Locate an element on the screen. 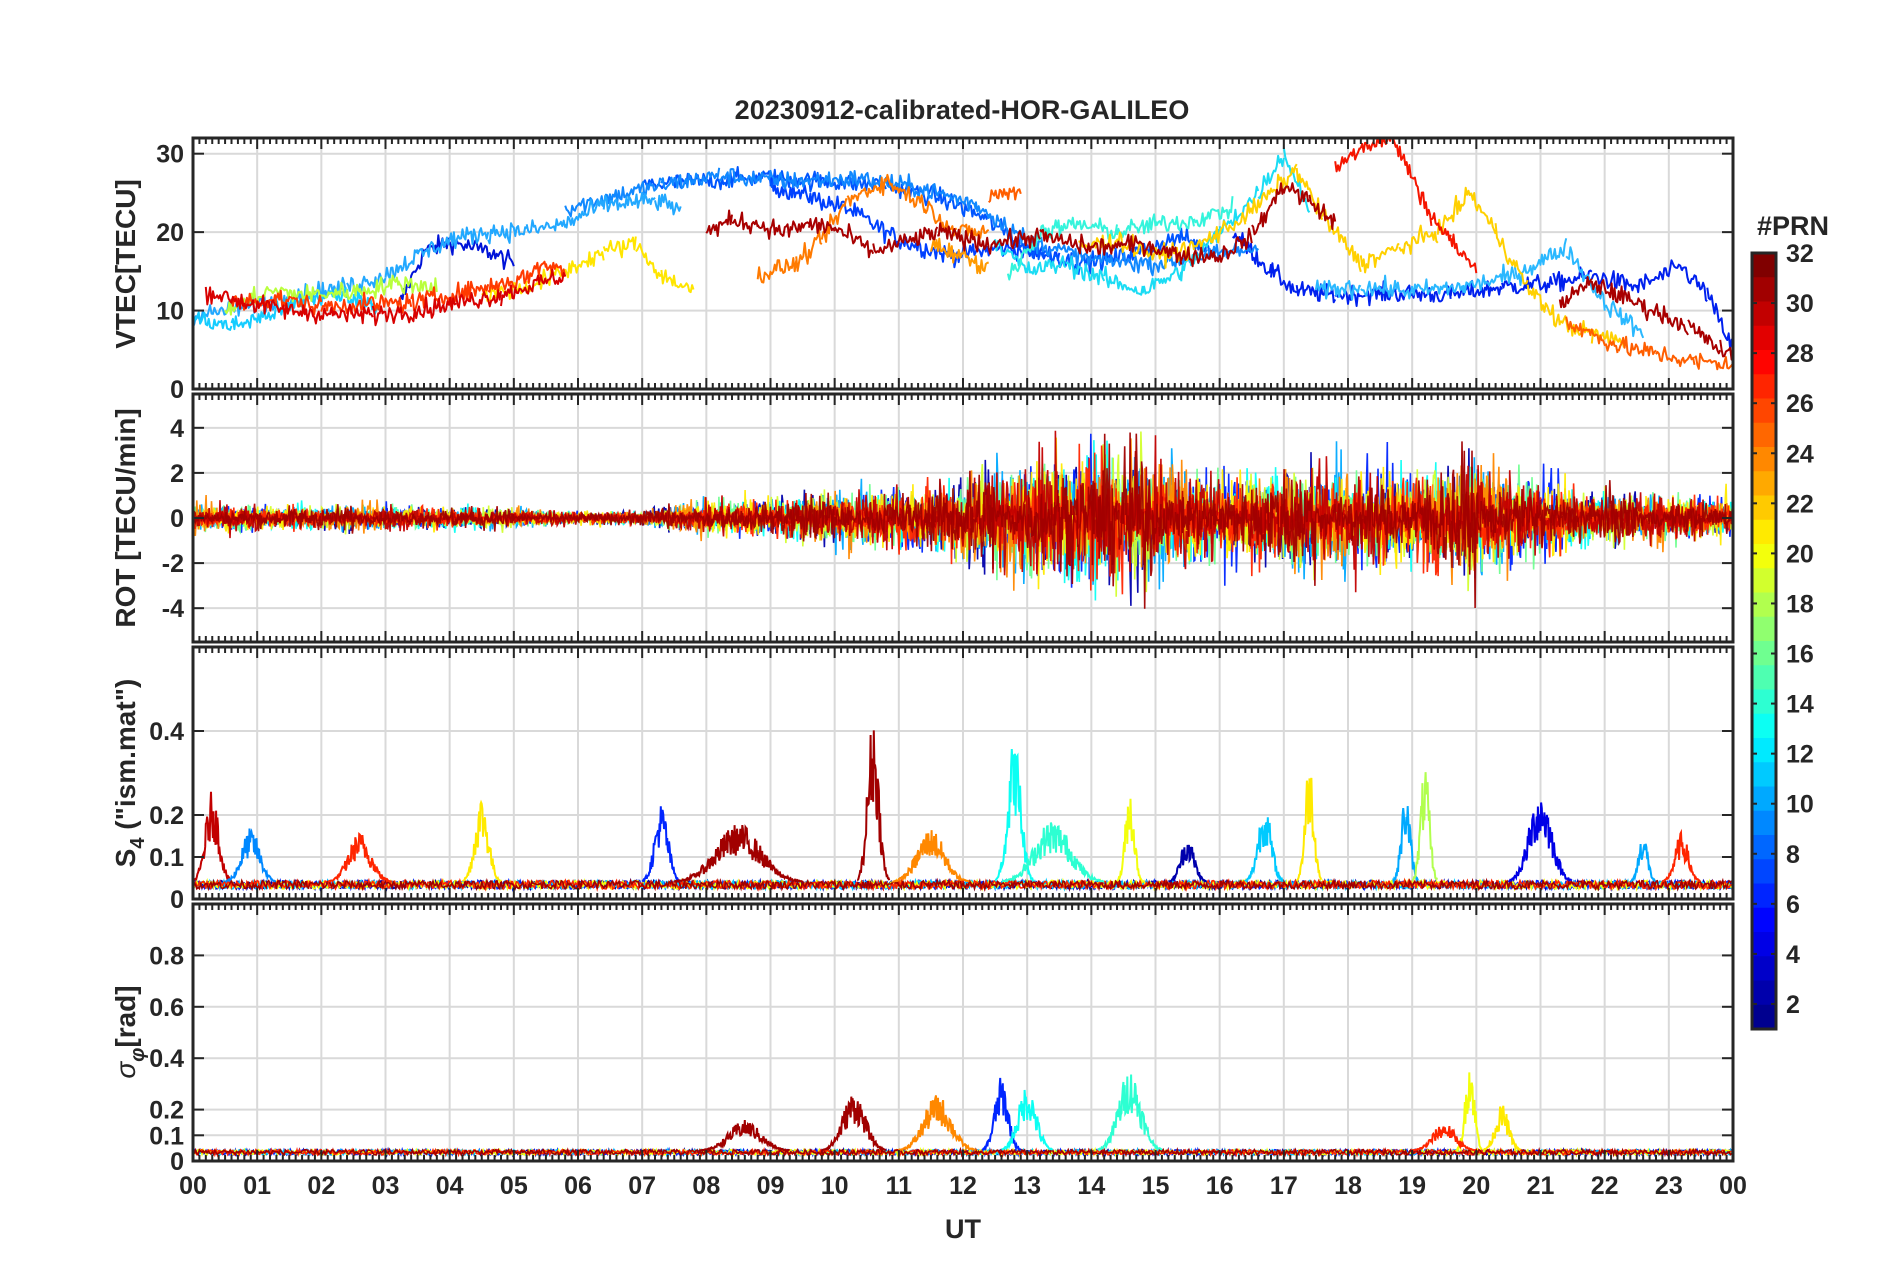 Image resolution: width=1902 pixels, height=1272 pixels. y-tick-label-s4: 0.4 is located at coordinates (166, 732).